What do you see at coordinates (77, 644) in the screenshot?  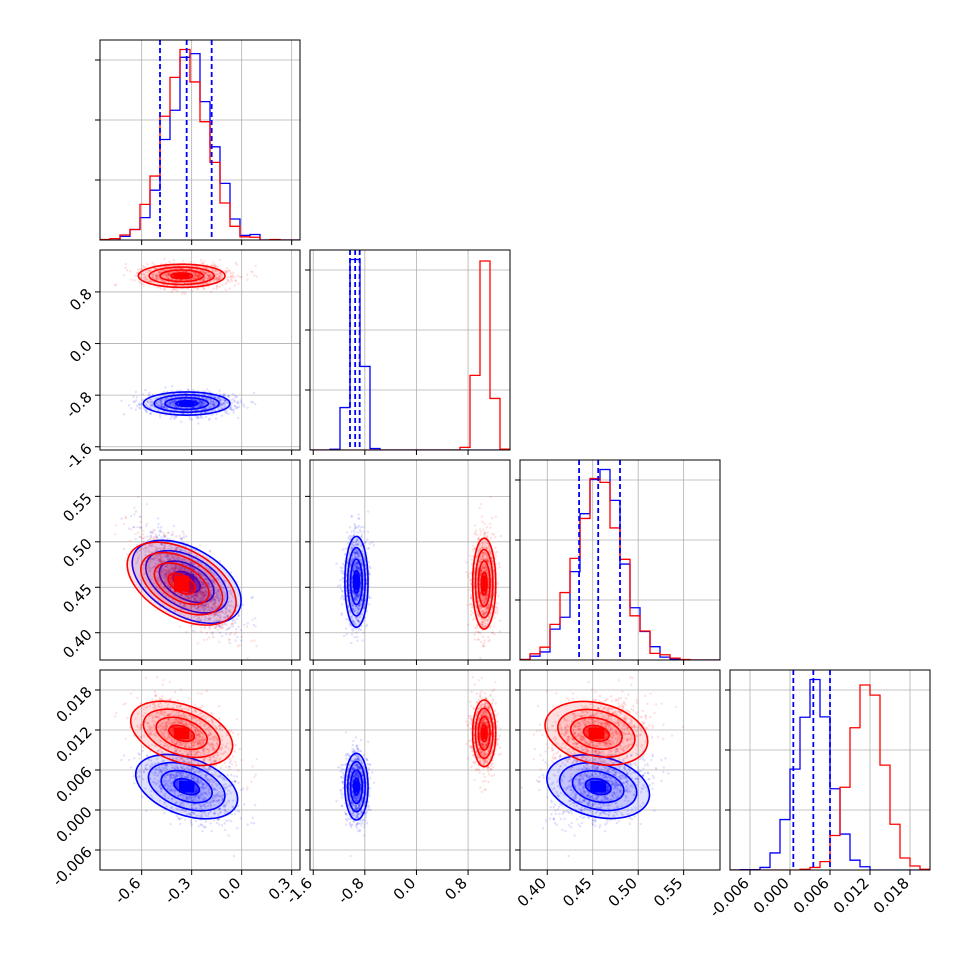 I see `y-tick-label-p2: 0.40` at bounding box center [77, 644].